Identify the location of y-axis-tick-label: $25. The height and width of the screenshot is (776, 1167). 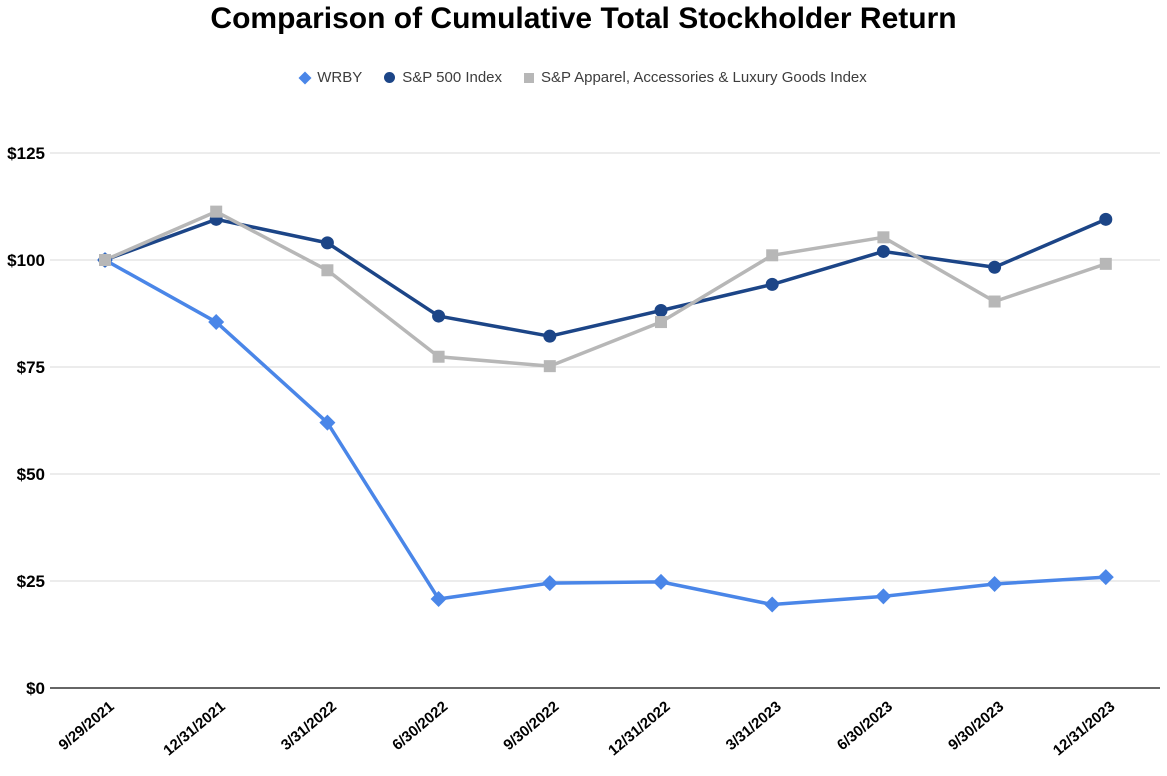
(31, 581).